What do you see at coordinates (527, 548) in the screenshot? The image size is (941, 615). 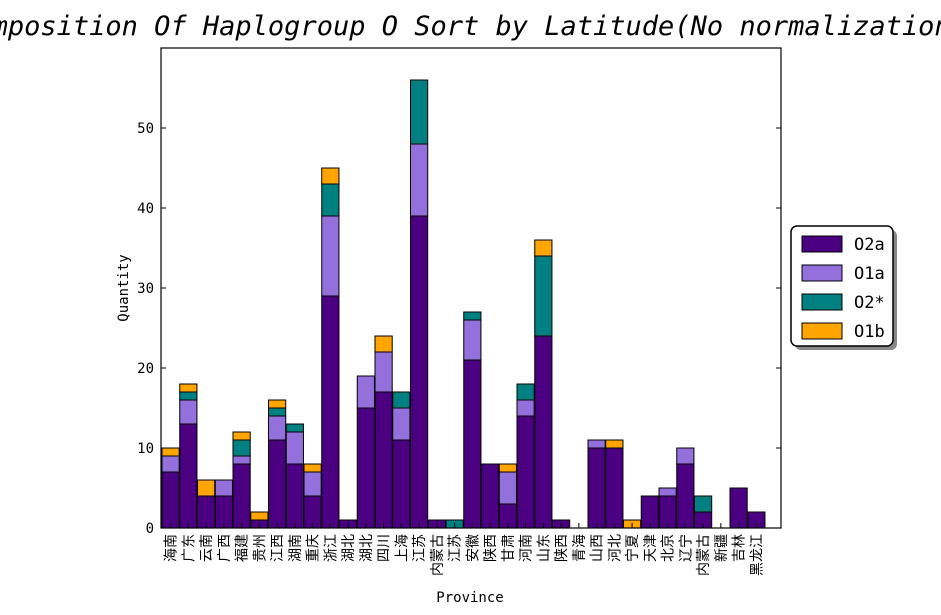 I see `x-tick-label: 河南` at bounding box center [527, 548].